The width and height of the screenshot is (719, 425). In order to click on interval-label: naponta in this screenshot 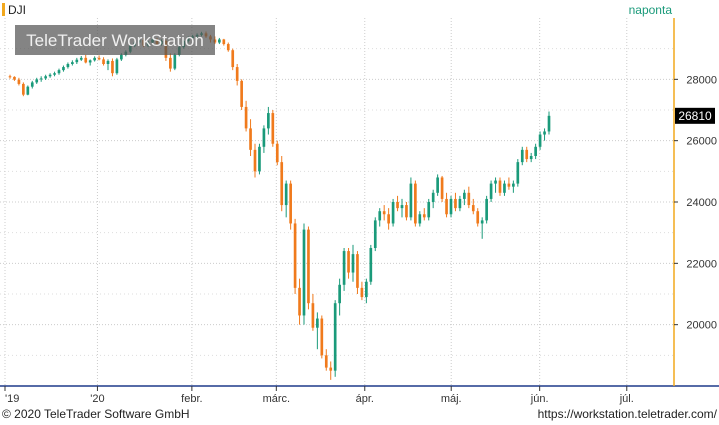, I will do `click(651, 10)`.